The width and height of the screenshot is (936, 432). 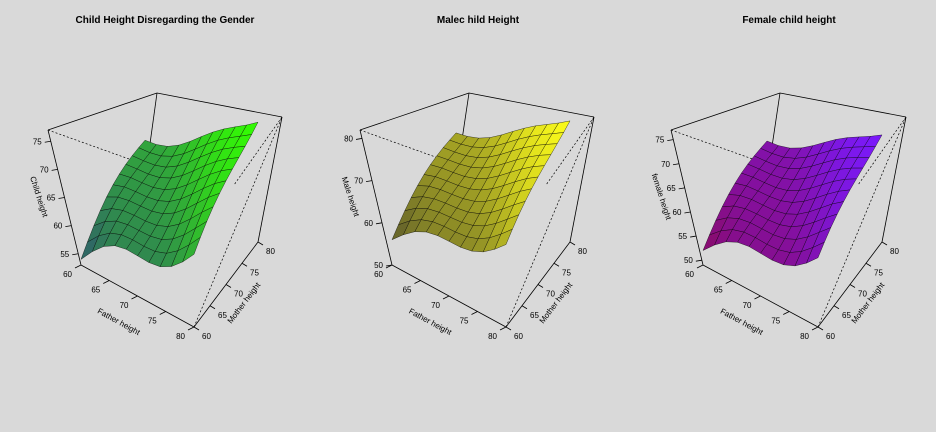 I want to click on x-tick-label: 65, so click(x=95, y=290).